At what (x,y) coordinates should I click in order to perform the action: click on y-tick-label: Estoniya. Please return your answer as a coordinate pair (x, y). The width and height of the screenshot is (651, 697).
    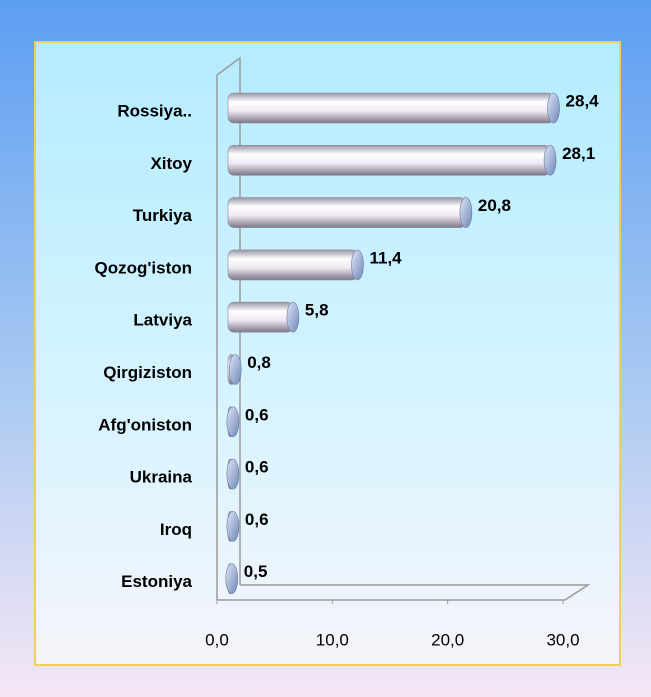
    Looking at the image, I should click on (156, 581).